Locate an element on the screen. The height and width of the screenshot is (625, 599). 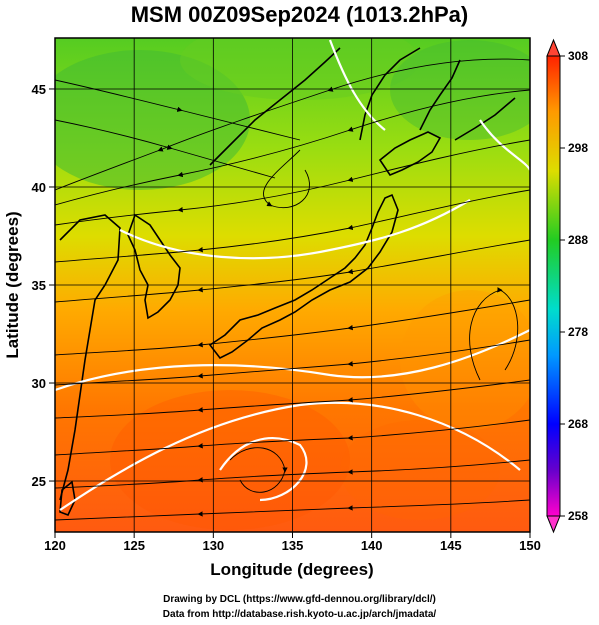
colorbar-scale is located at coordinates (553, 286).